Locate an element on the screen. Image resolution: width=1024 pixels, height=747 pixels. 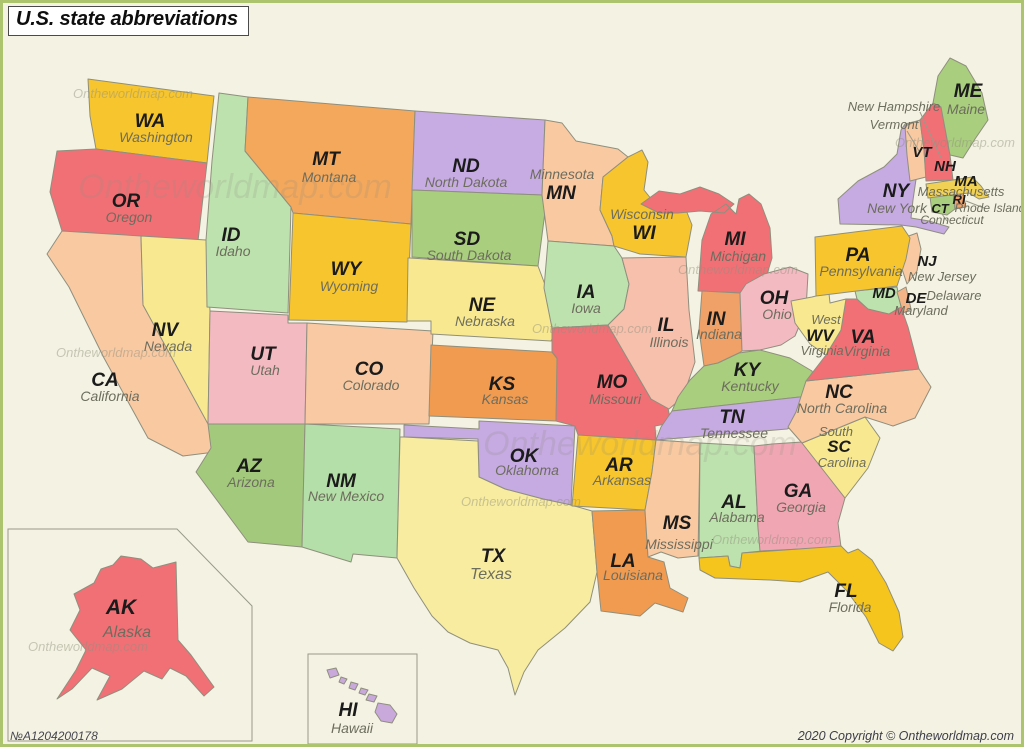
state-abbr-label-ut: UT is located at coordinates (263, 354).